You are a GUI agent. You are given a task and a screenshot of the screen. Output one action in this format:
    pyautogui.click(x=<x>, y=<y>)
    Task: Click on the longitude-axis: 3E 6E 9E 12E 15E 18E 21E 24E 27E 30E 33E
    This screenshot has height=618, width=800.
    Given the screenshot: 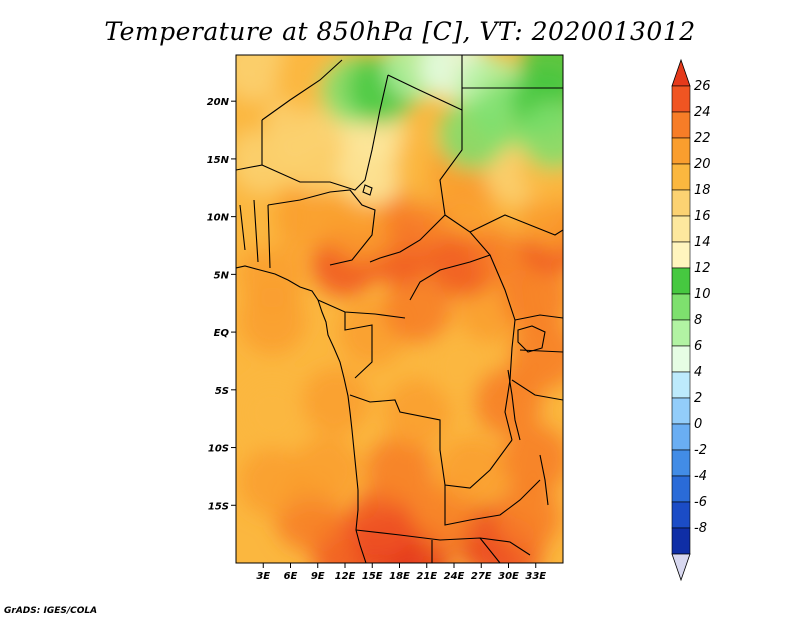 What is the action you would take?
    pyautogui.click(x=401, y=572)
    